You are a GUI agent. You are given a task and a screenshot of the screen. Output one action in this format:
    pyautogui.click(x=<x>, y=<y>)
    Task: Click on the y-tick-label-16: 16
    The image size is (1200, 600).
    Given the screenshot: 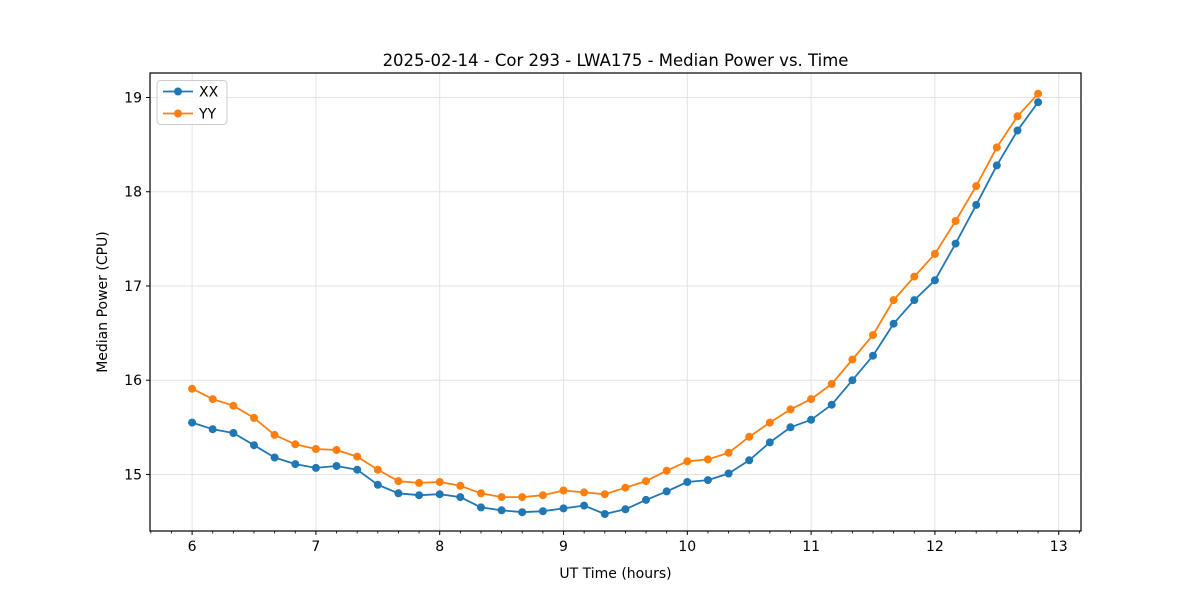 What is the action you would take?
    pyautogui.click(x=133, y=381)
    